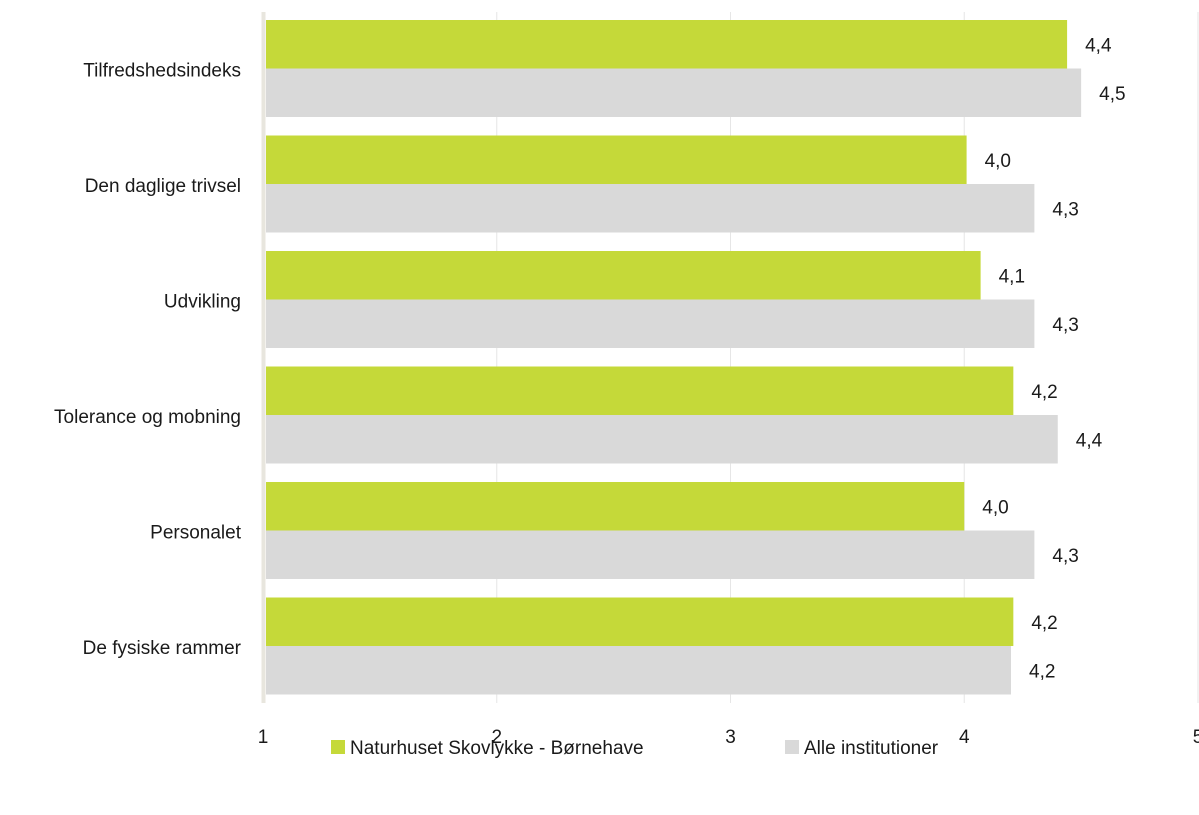  What do you see at coordinates (162, 648) in the screenshot?
I see `category-label-6: De fysiske rammer` at bounding box center [162, 648].